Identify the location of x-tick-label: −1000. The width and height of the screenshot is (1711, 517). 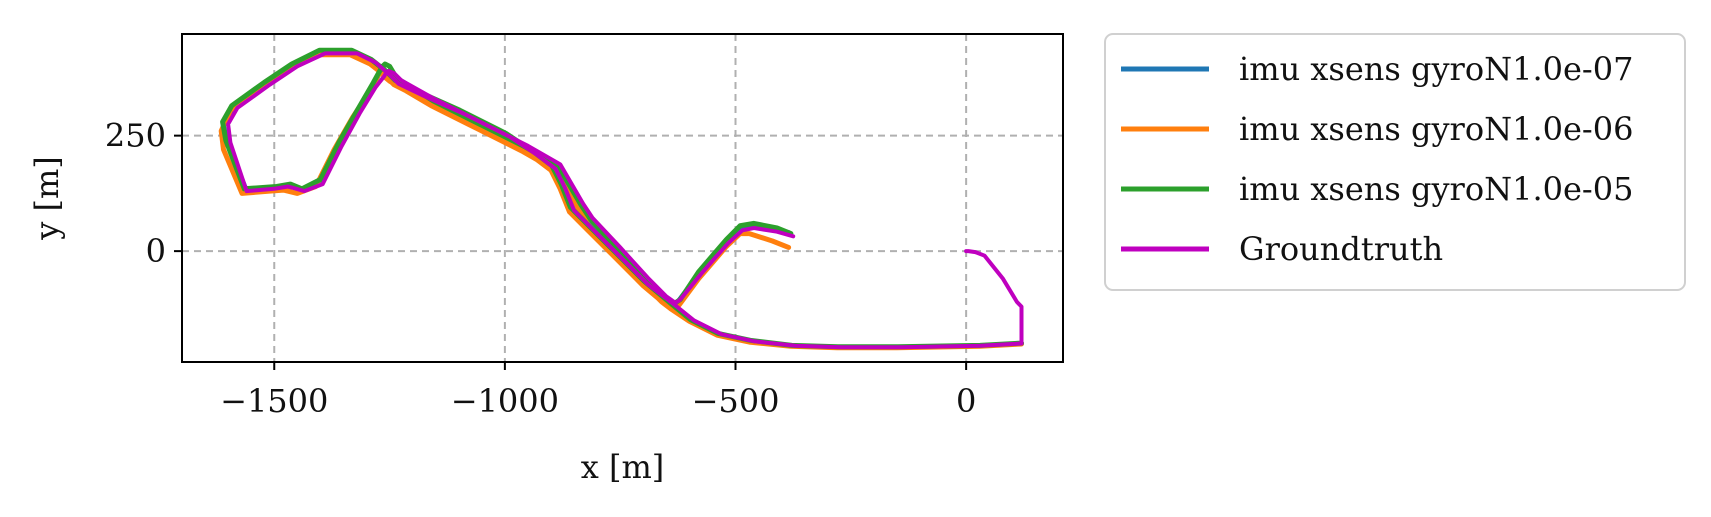
(505, 401).